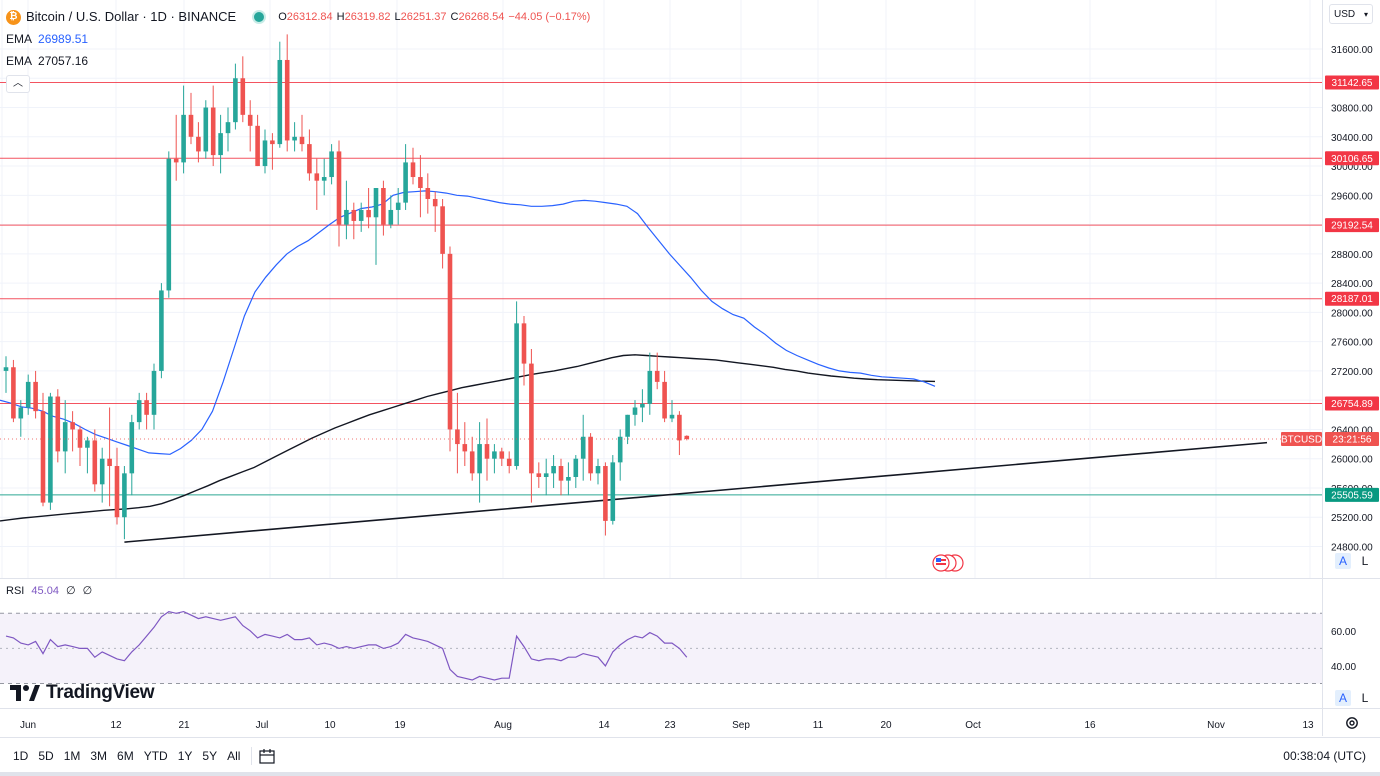 The image size is (1380, 776). I want to click on bitcoin-icon: ₿, so click(13, 17).